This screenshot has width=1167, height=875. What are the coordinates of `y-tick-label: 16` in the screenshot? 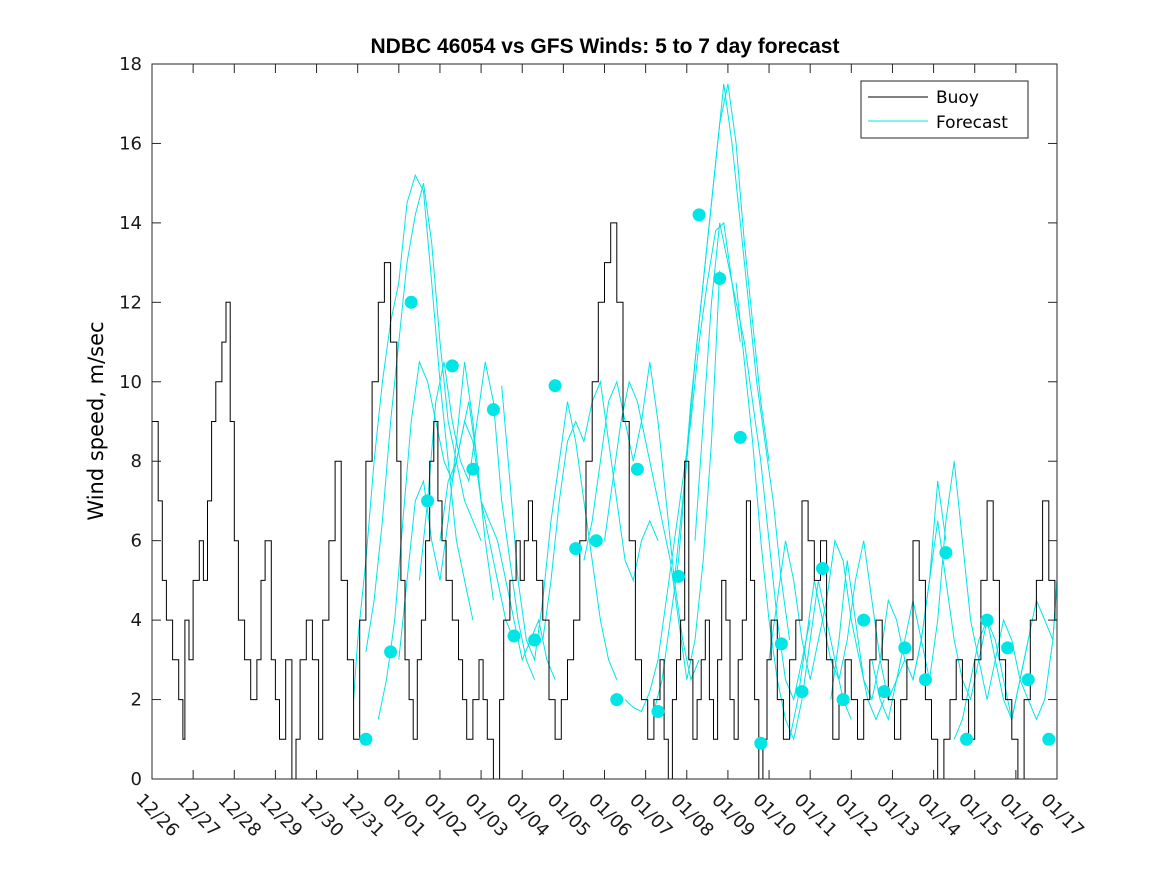 It's located at (130, 143).